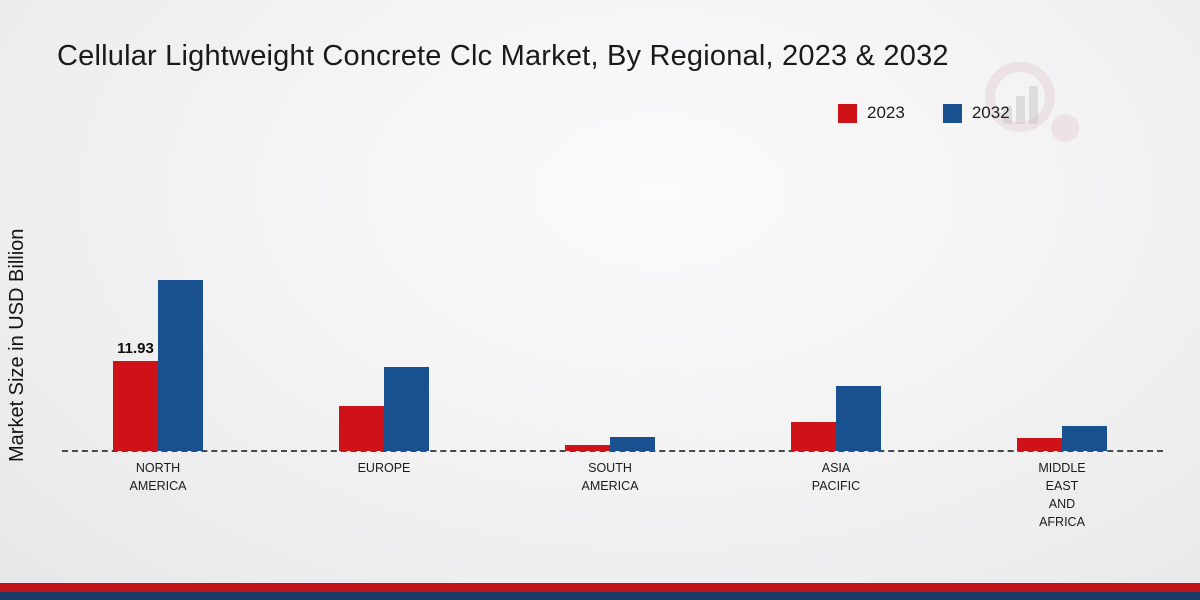 This screenshot has width=1200, height=600. Describe the element at coordinates (990, 112) in the screenshot. I see `legend-label-2032: 2032` at that location.